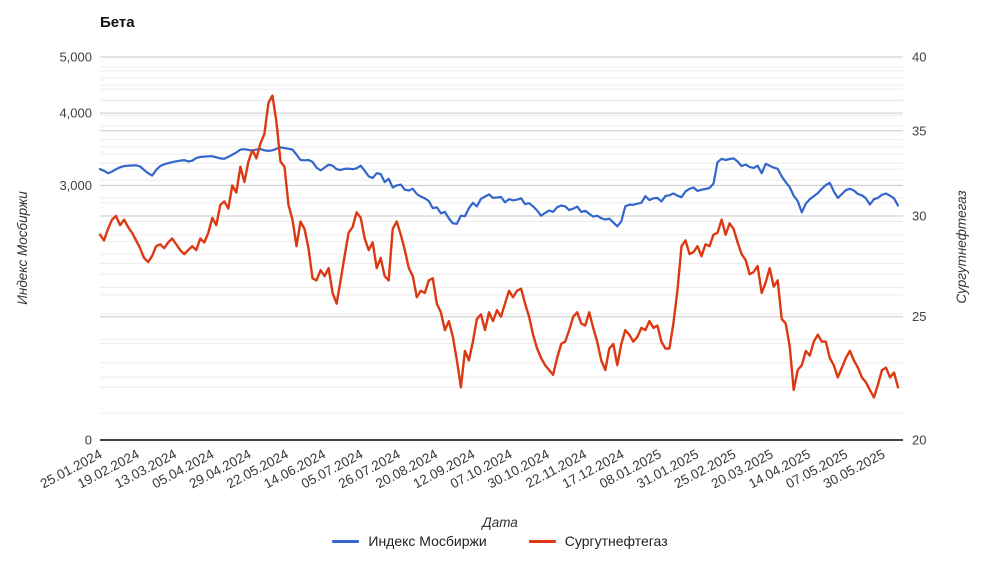 The height and width of the screenshot is (564, 1000). What do you see at coordinates (542, 541) in the screenshot?
I see `legend-line-swatch-surgut` at bounding box center [542, 541].